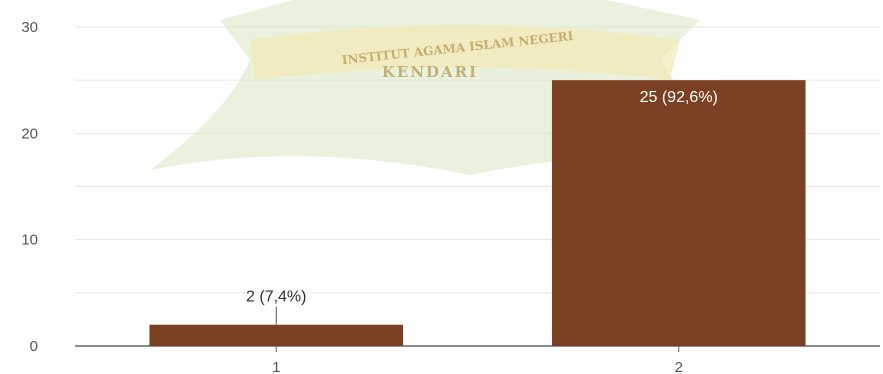  I want to click on x-tick-label: 2, so click(679, 366).